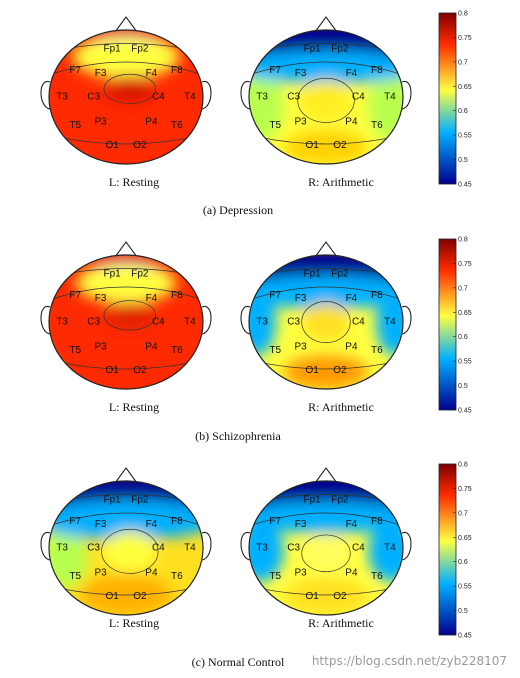 This screenshot has height=678, width=520. I want to click on colorbar-tick-label: 0.7, so click(463, 62).